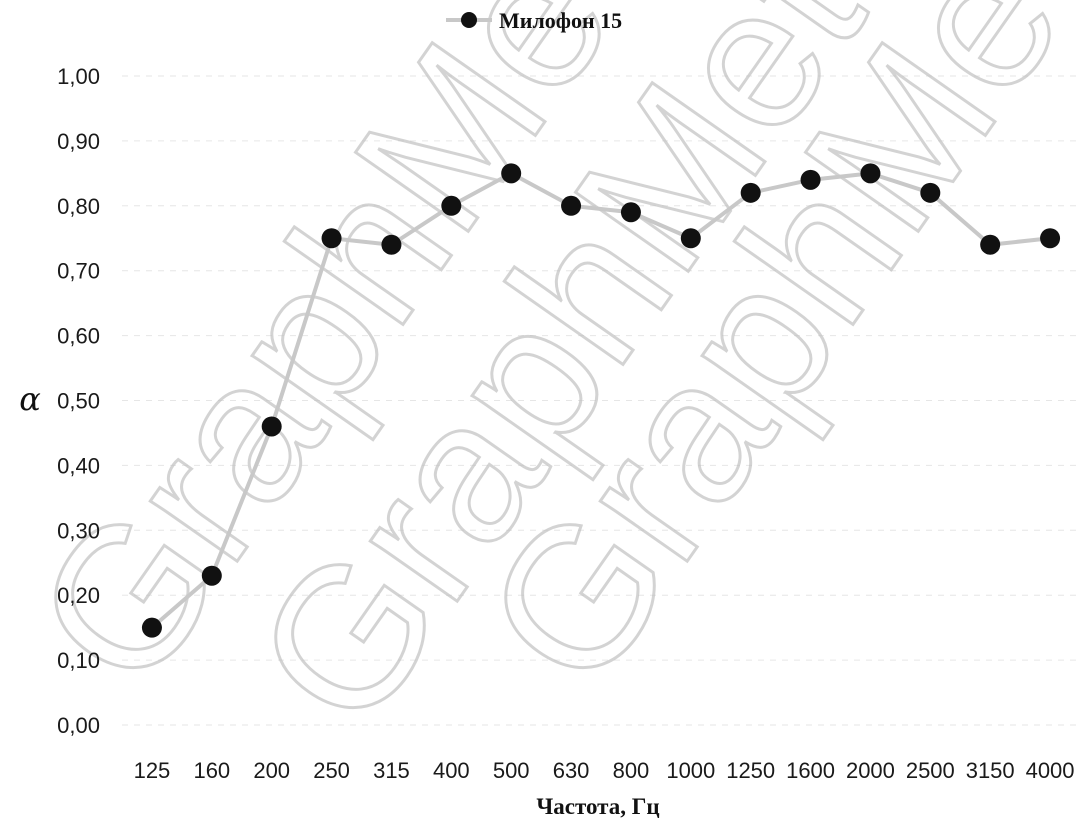 The image size is (1087, 823). Describe the element at coordinates (1050, 770) in the screenshot. I see `x-tick-label: 4000` at that location.